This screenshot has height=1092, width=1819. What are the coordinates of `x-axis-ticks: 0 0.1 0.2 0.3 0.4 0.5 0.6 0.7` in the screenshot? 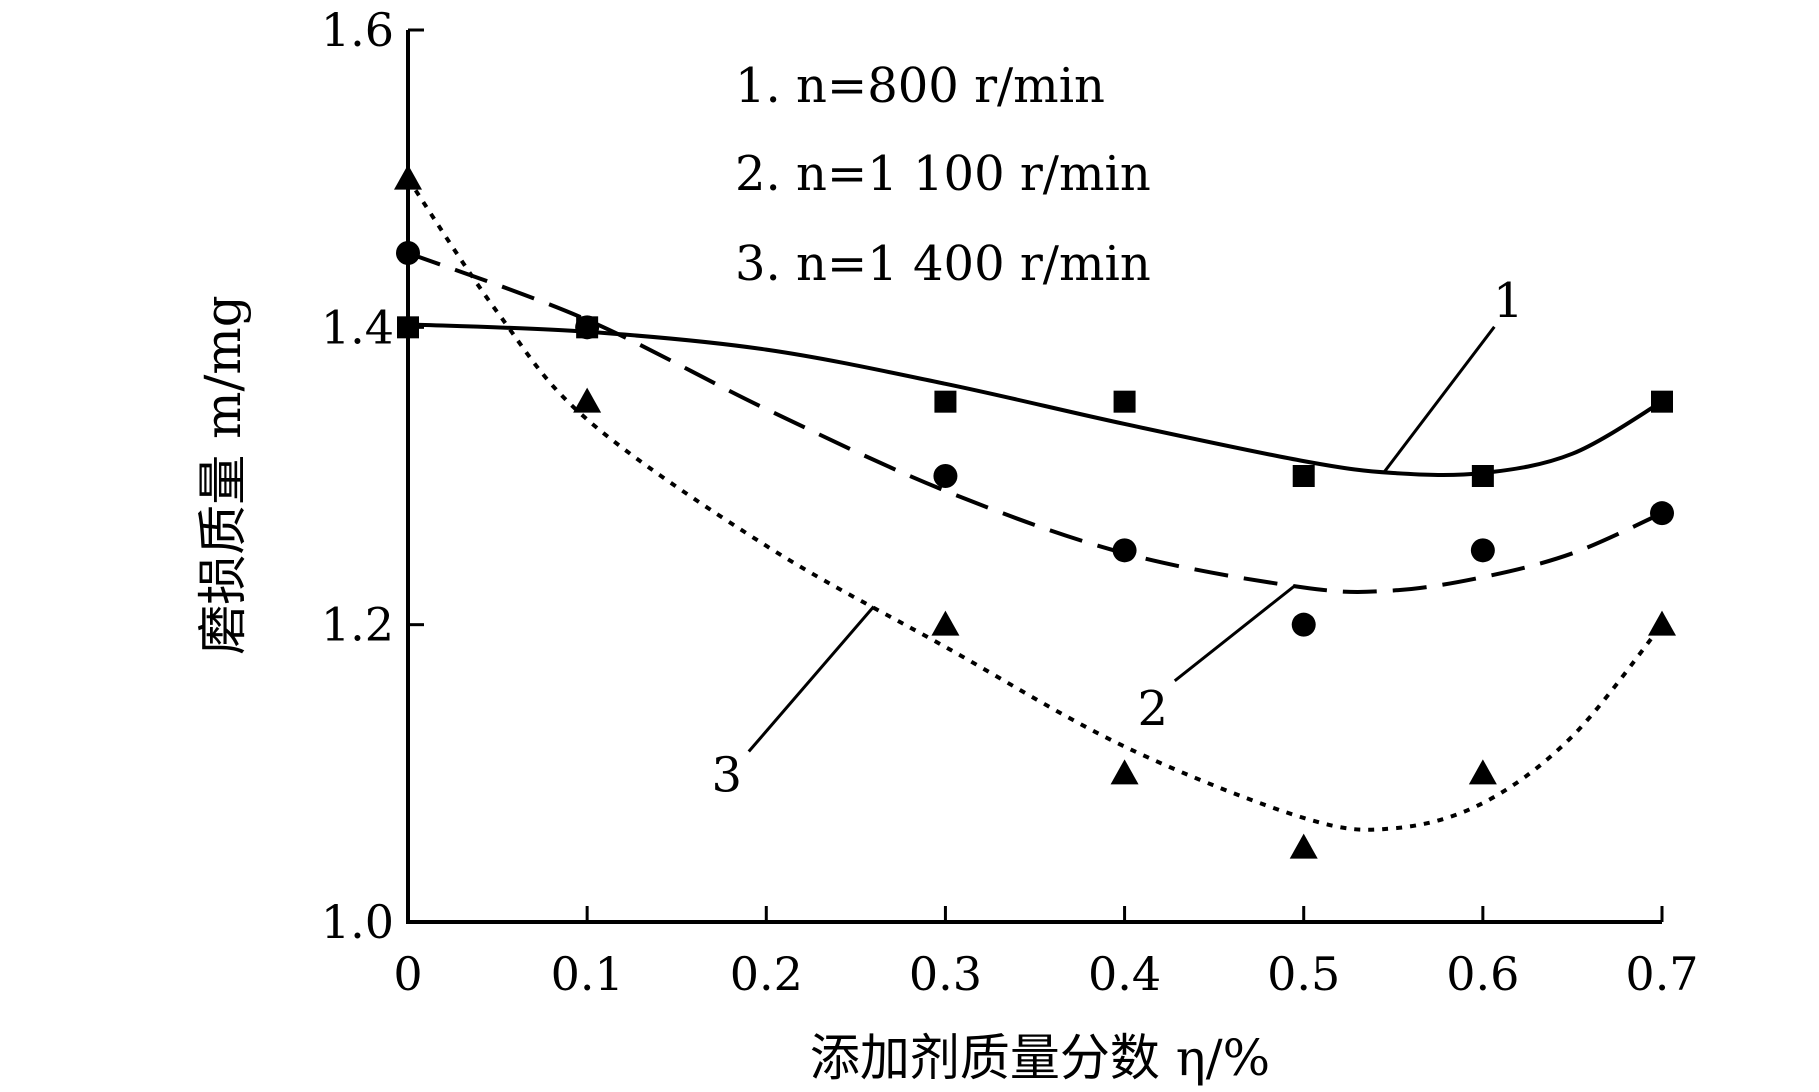 It's located at (1046, 953).